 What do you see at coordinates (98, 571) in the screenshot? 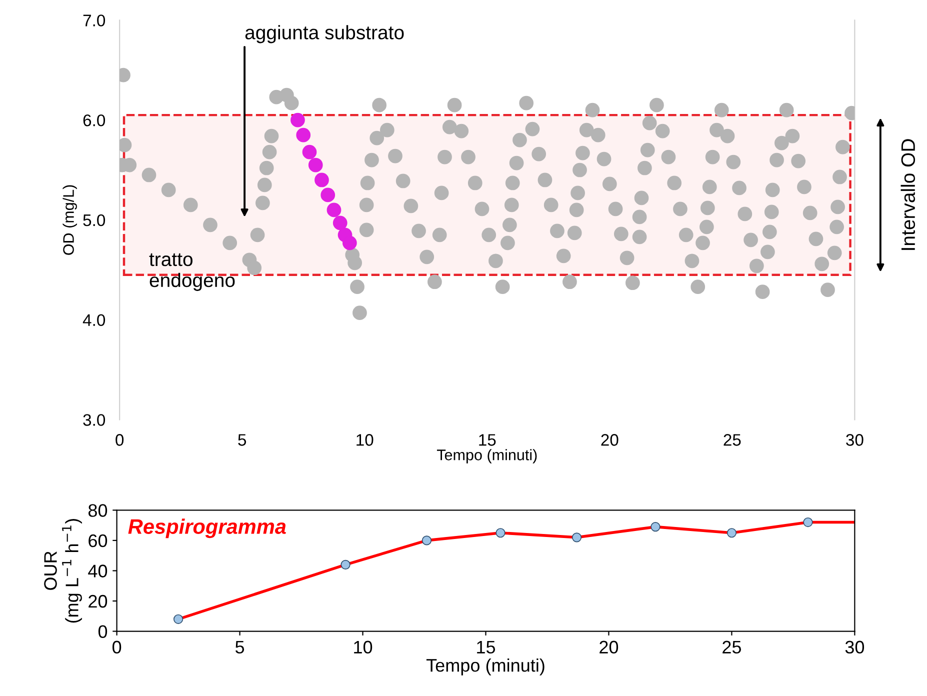
I see `y-tick-label: 40` at bounding box center [98, 571].